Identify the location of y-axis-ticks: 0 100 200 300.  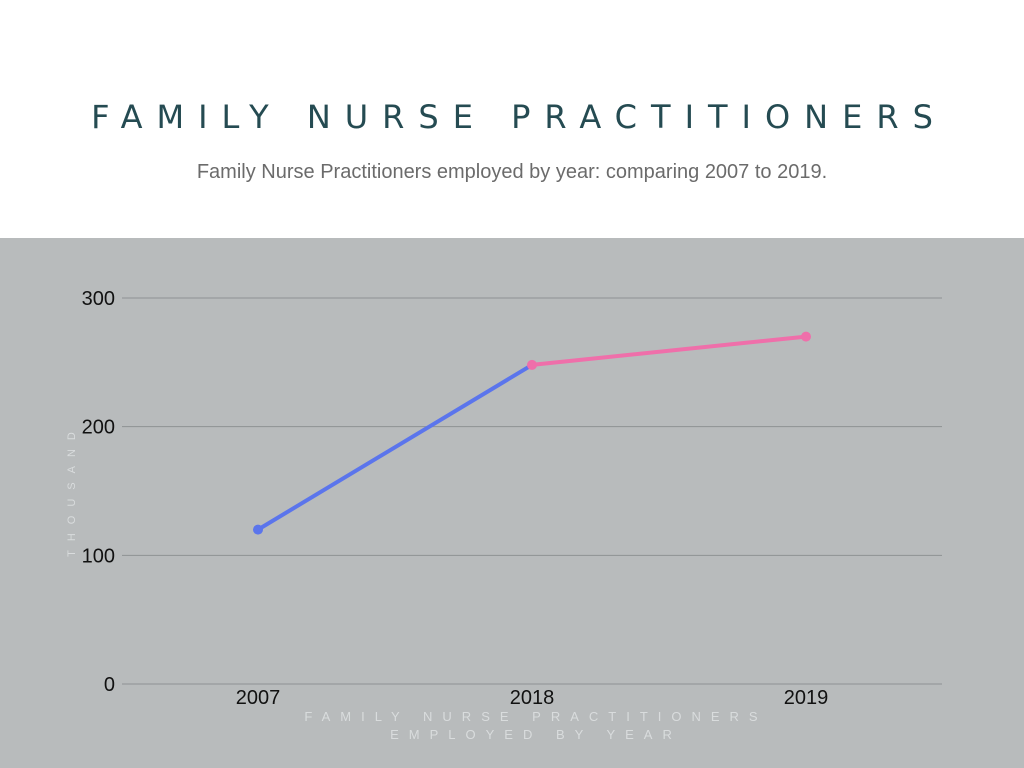
(98, 492).